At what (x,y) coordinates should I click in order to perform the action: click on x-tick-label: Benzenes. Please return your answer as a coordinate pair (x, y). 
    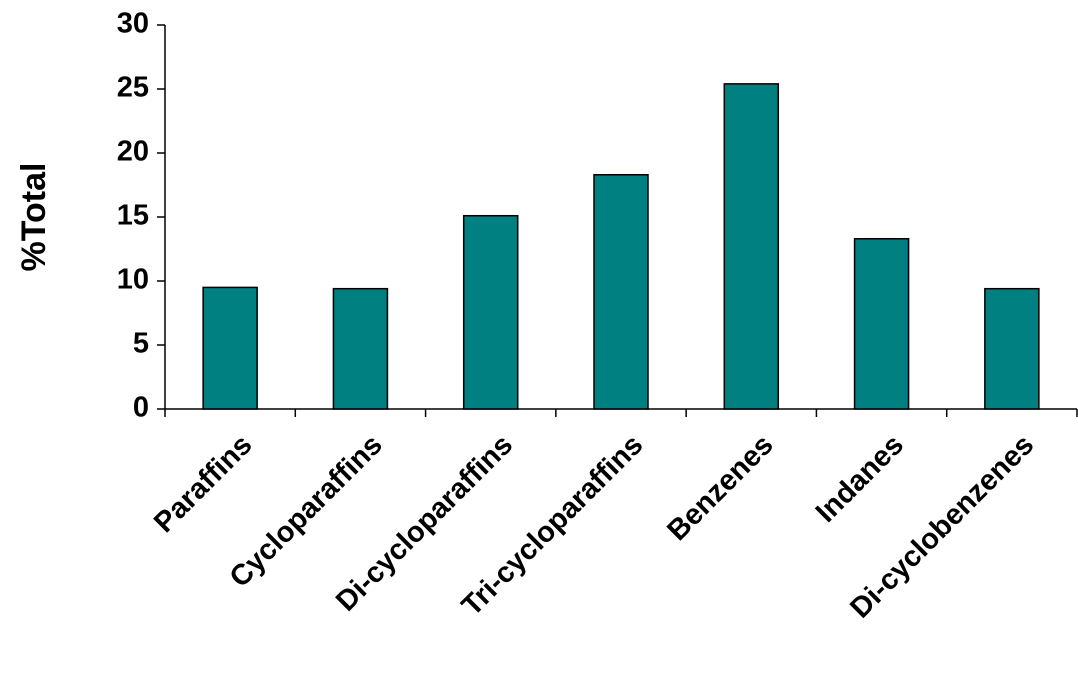
    Looking at the image, I should click on (720, 488).